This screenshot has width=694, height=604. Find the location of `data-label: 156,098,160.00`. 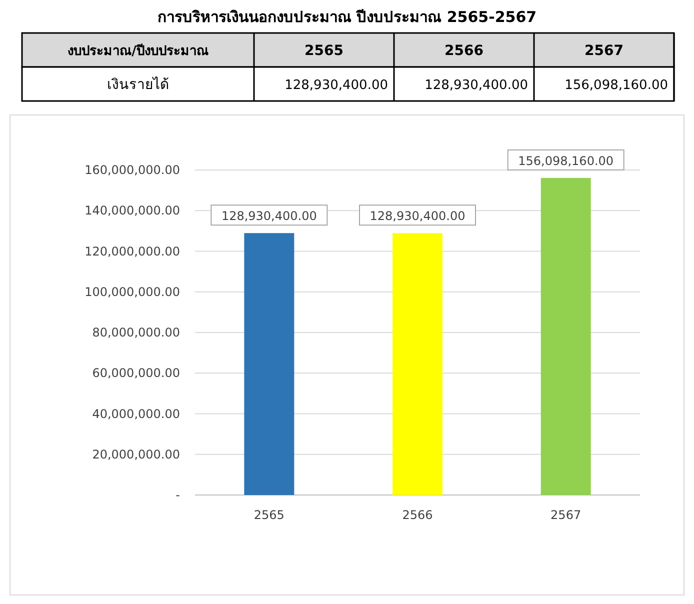

data-label: 156,098,160.00 is located at coordinates (616, 85).